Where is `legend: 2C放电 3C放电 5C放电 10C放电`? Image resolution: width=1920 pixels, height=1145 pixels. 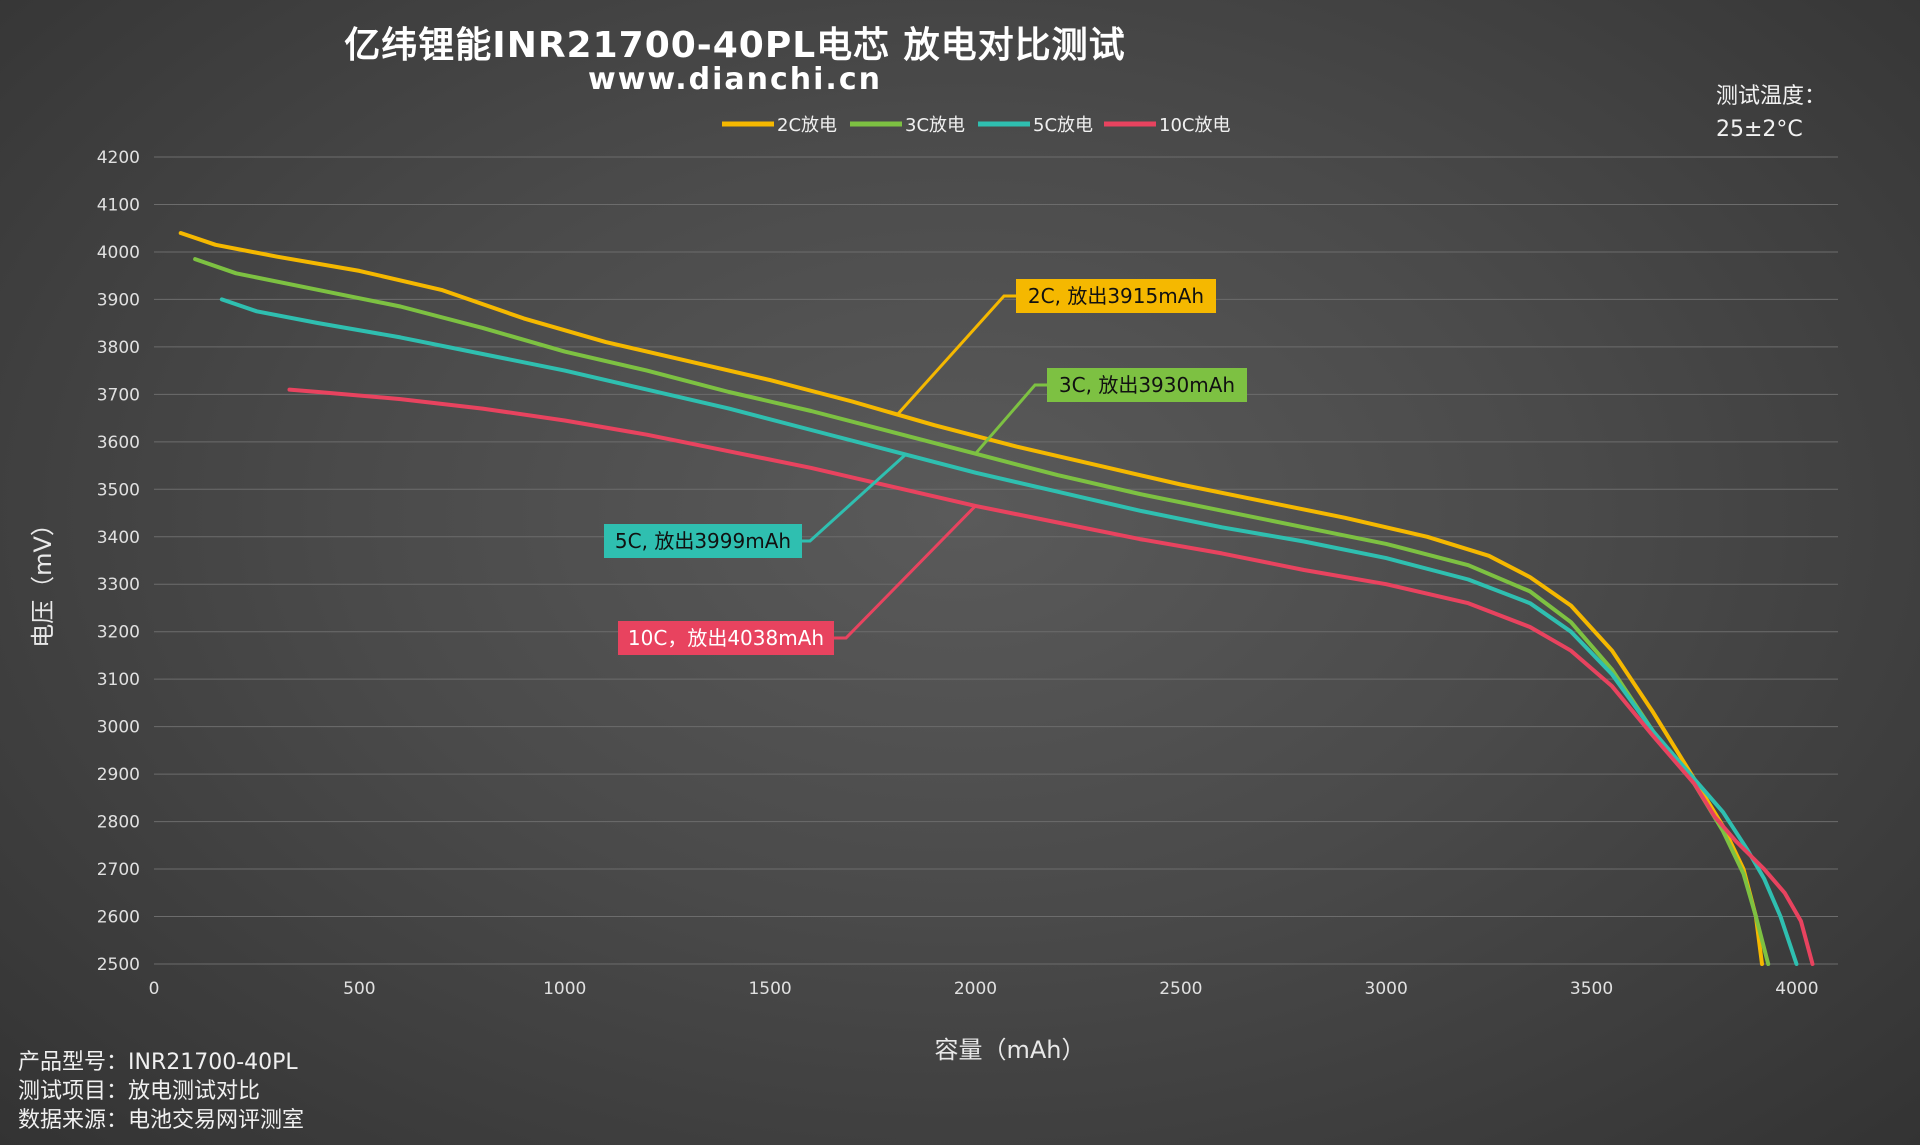
legend: 2C放电 3C放电 5C放电 10C放电 is located at coordinates (976, 125).